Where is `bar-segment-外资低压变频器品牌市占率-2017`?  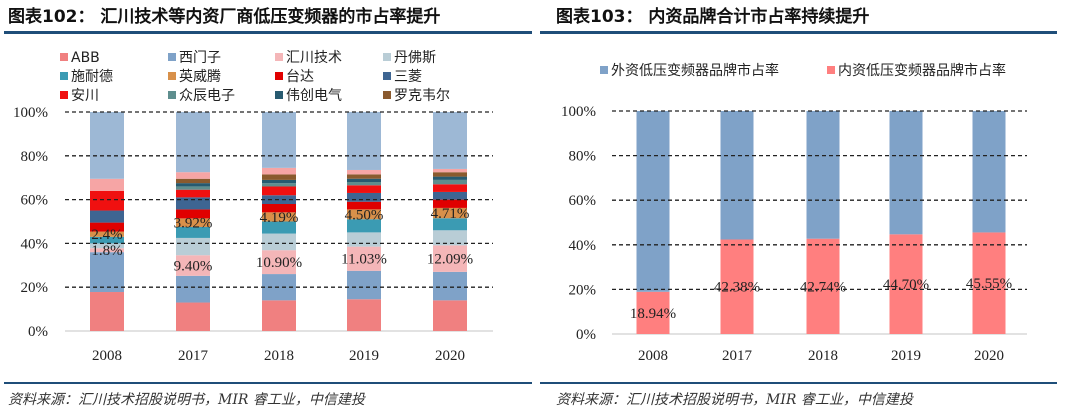 bar-segment-外资低压变频器品牌市占率-2017 is located at coordinates (737, 175).